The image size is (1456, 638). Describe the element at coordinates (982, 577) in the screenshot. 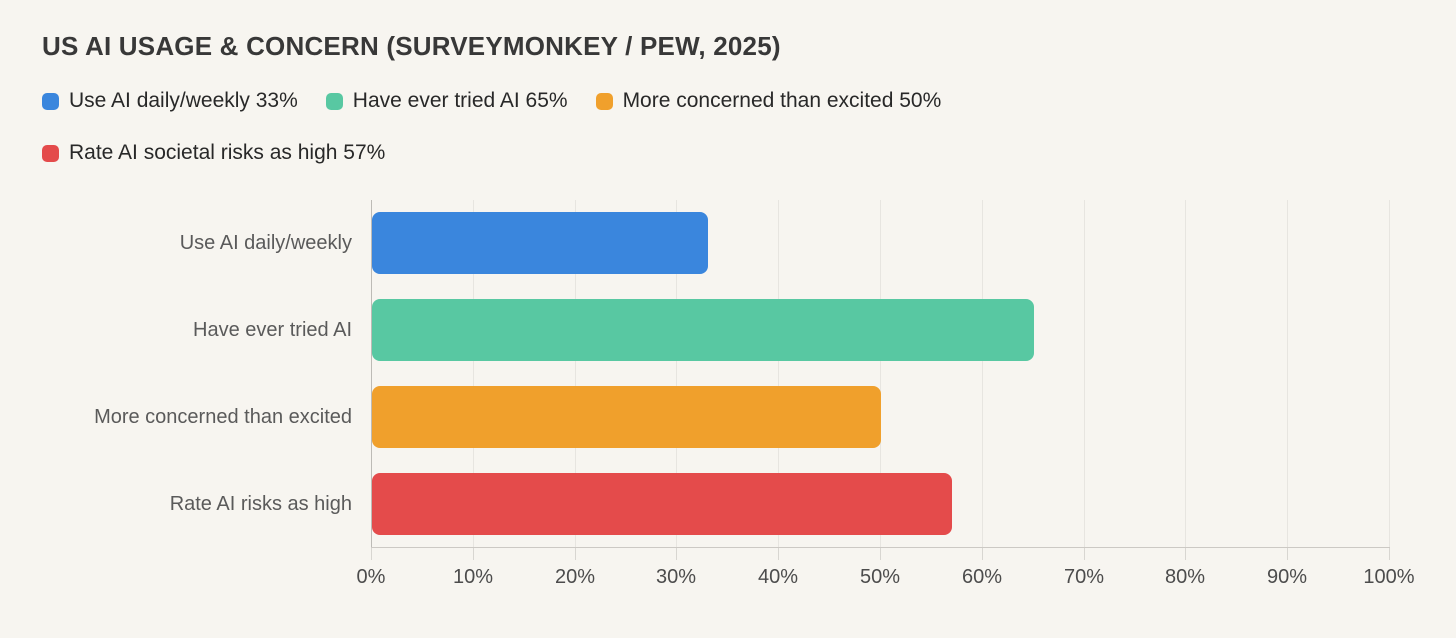

I see `x-tick-label: 60%` at that location.